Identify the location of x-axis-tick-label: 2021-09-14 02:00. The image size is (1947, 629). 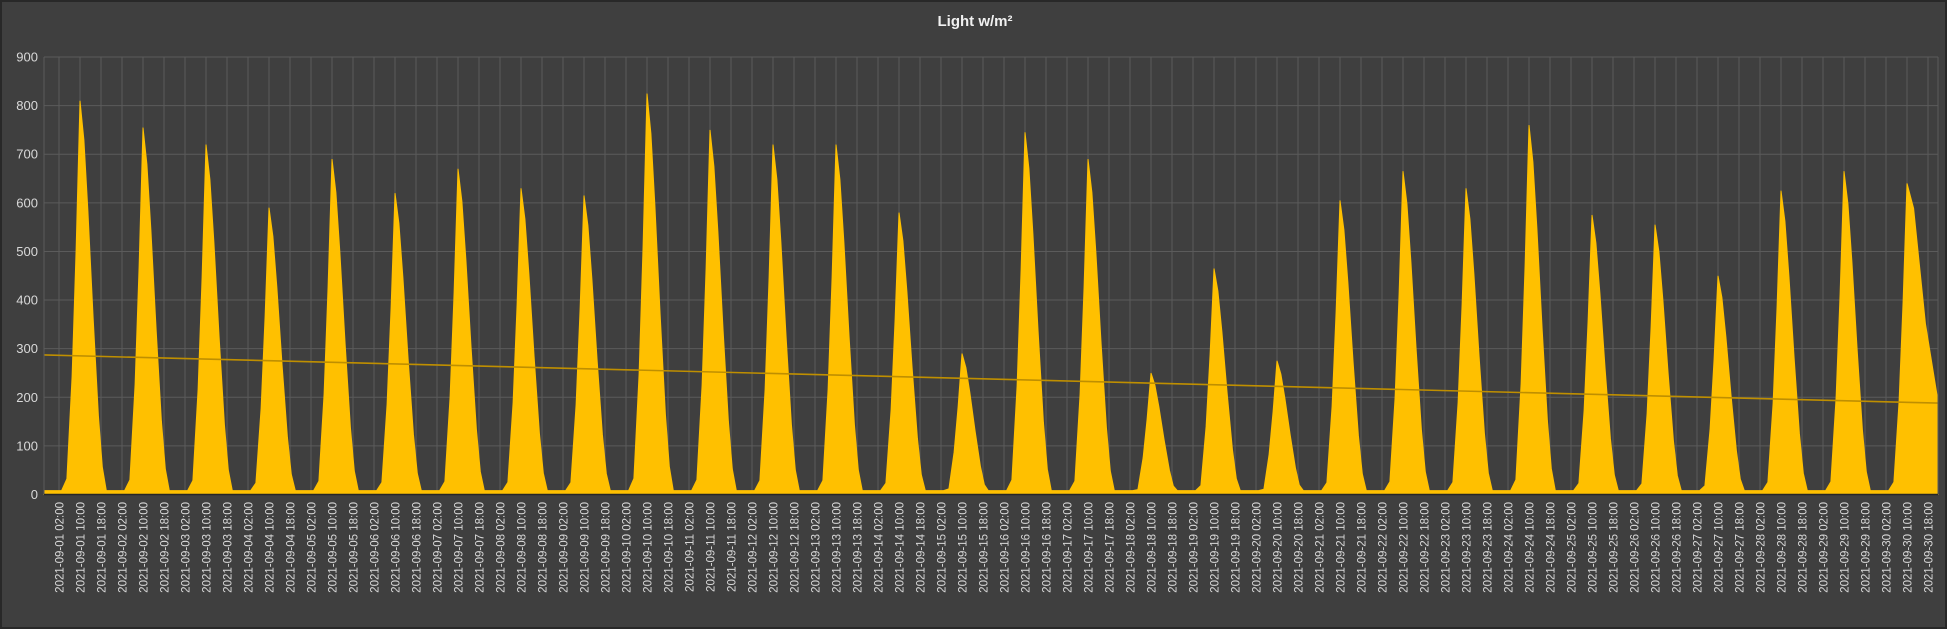
(880, 547).